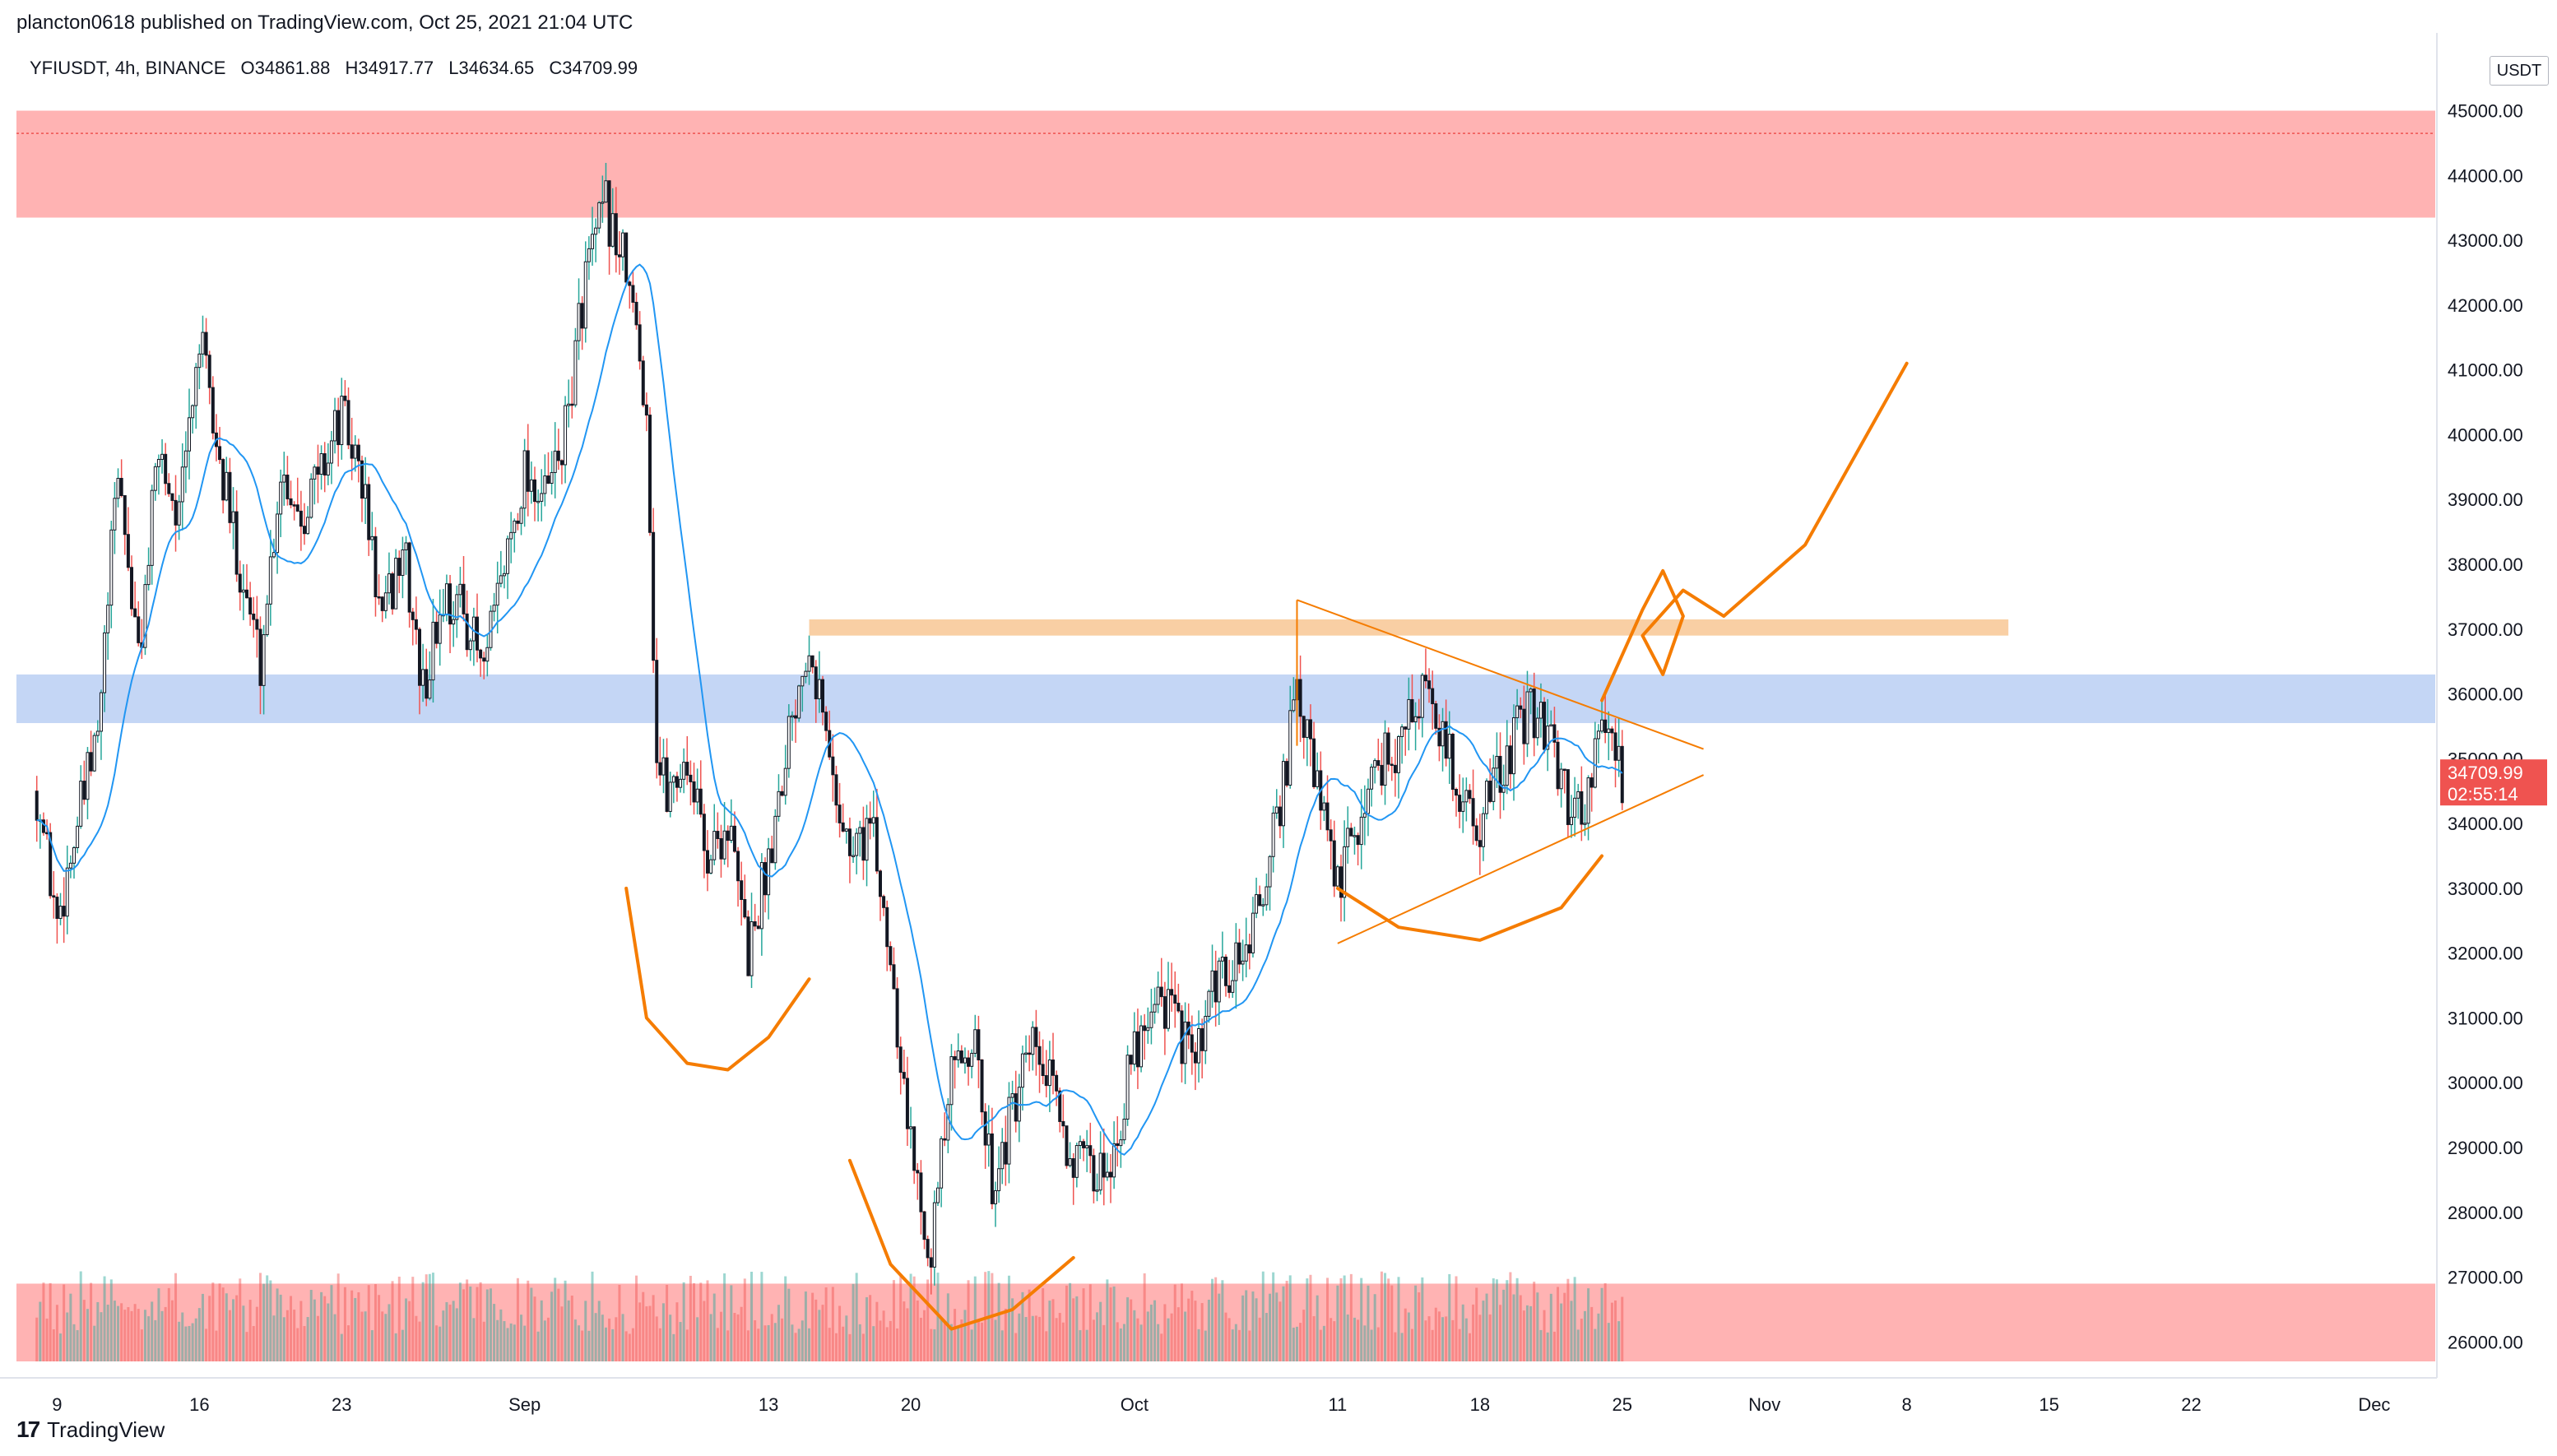 This screenshot has height=1456, width=2557. Describe the element at coordinates (2485, 889) in the screenshot. I see `price-tick-label: 33000.00` at that location.